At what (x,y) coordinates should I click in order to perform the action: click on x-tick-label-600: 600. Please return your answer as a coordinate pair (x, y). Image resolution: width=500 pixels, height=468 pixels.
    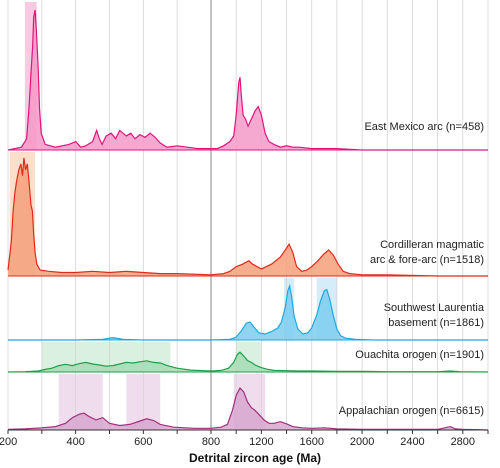
    Looking at the image, I should click on (143, 442).